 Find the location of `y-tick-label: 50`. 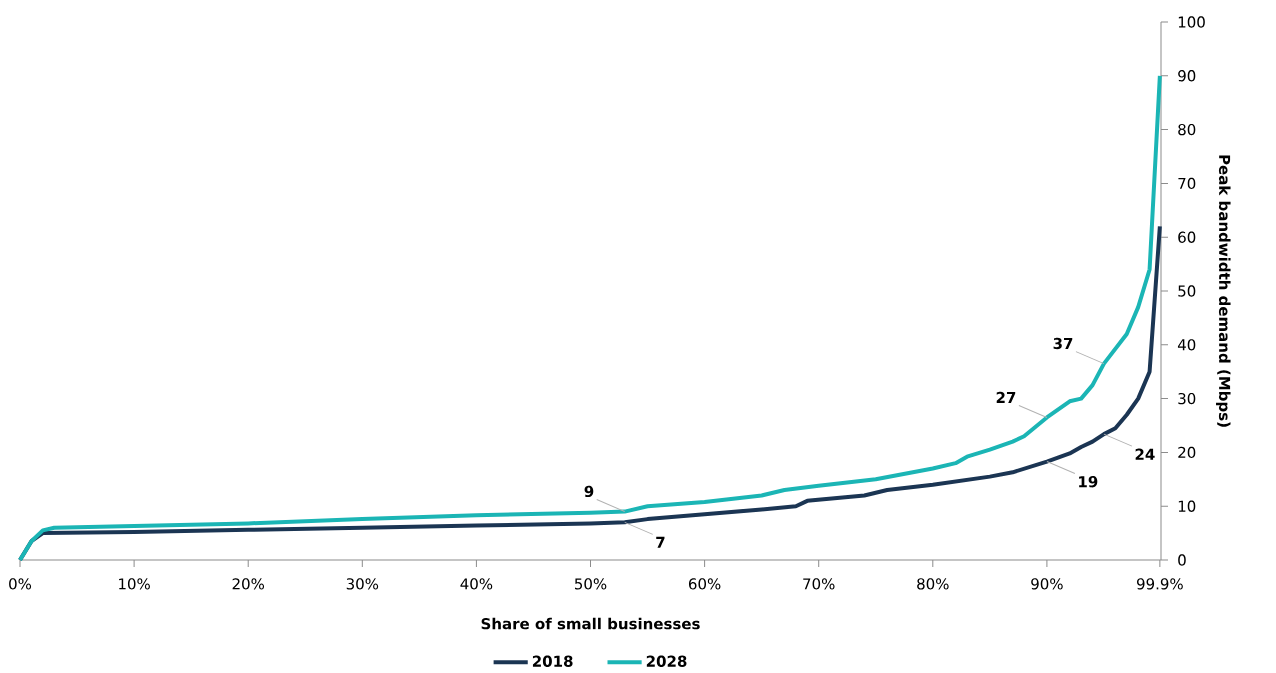

y-tick-label: 50 is located at coordinates (1187, 291).